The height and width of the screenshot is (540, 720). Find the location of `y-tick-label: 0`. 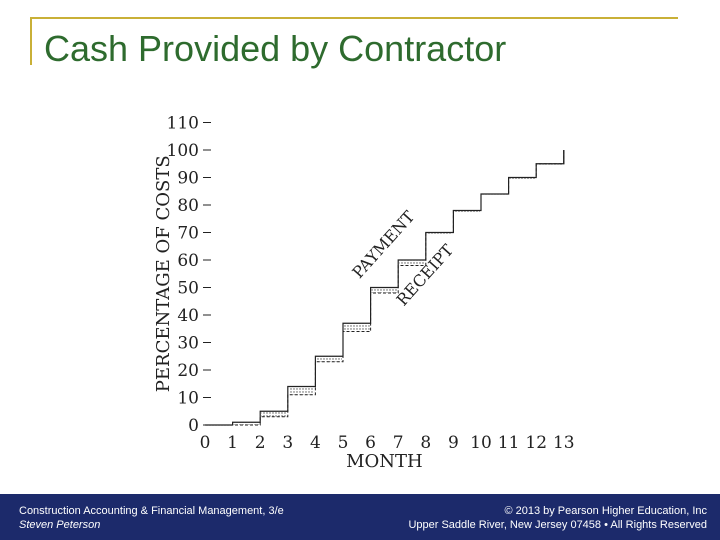

y-tick-label: 0 is located at coordinates (193, 426).